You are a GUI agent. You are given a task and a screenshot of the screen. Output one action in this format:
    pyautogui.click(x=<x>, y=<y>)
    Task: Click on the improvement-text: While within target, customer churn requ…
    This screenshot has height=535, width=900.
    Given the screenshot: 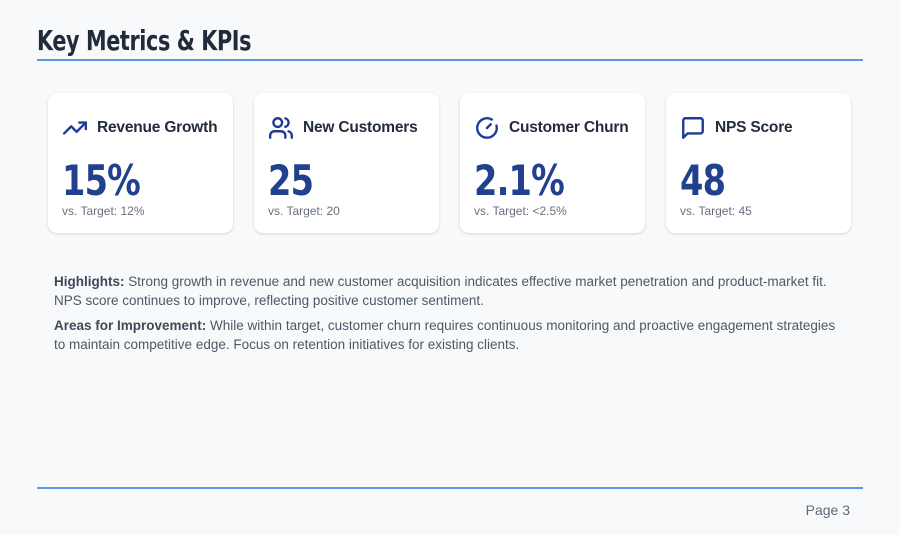 What is the action you would take?
    pyautogui.click(x=445, y=335)
    